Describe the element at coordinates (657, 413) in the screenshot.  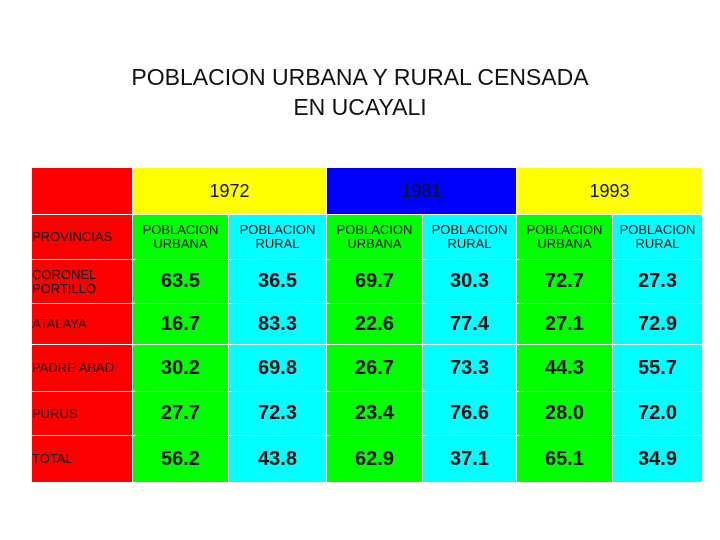
I see `value-cell: 72.0` at that location.